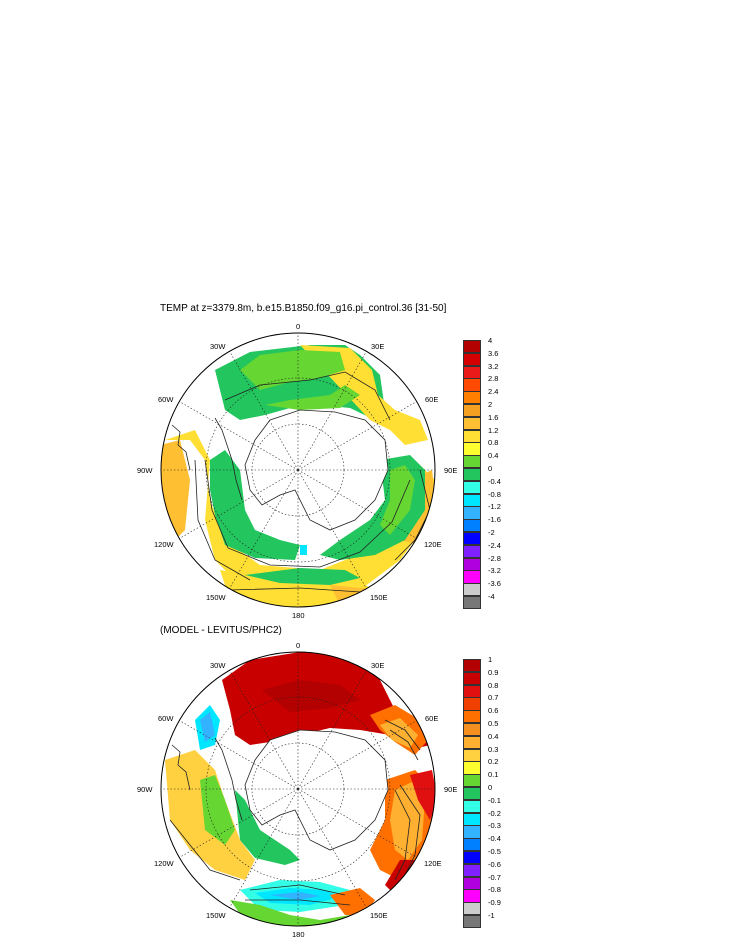 This screenshot has height=945, width=733. I want to click on colorbar-tick-label: 1.2, so click(493, 430).